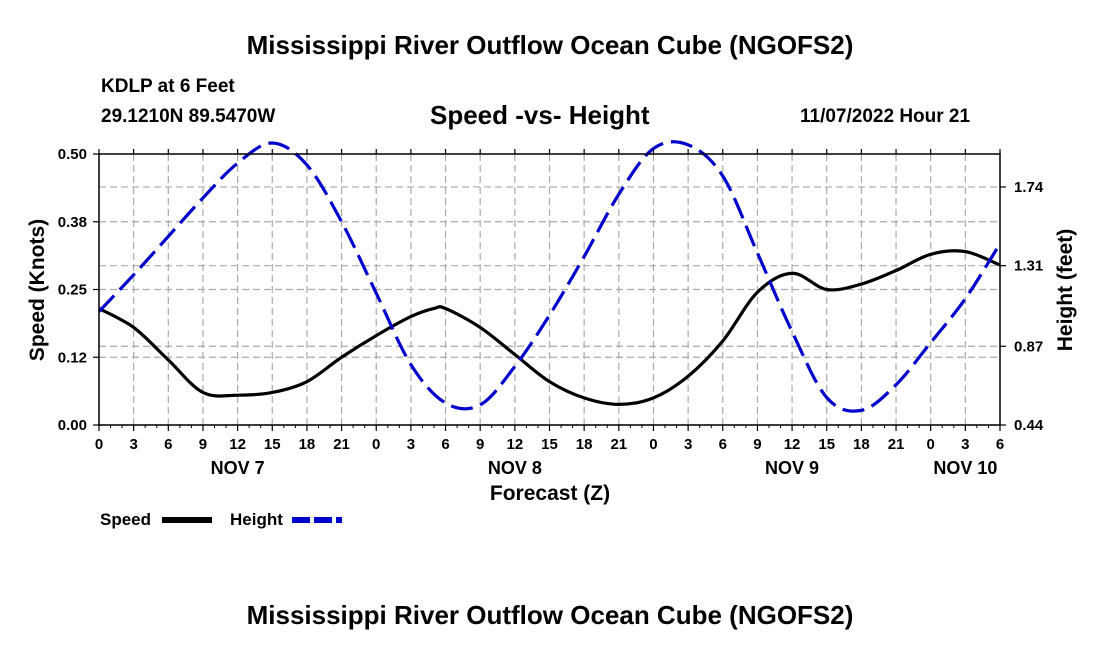 This screenshot has height=650, width=1100. What do you see at coordinates (1029, 425) in the screenshot?
I see `y-right-tick-label: 0.44` at bounding box center [1029, 425].